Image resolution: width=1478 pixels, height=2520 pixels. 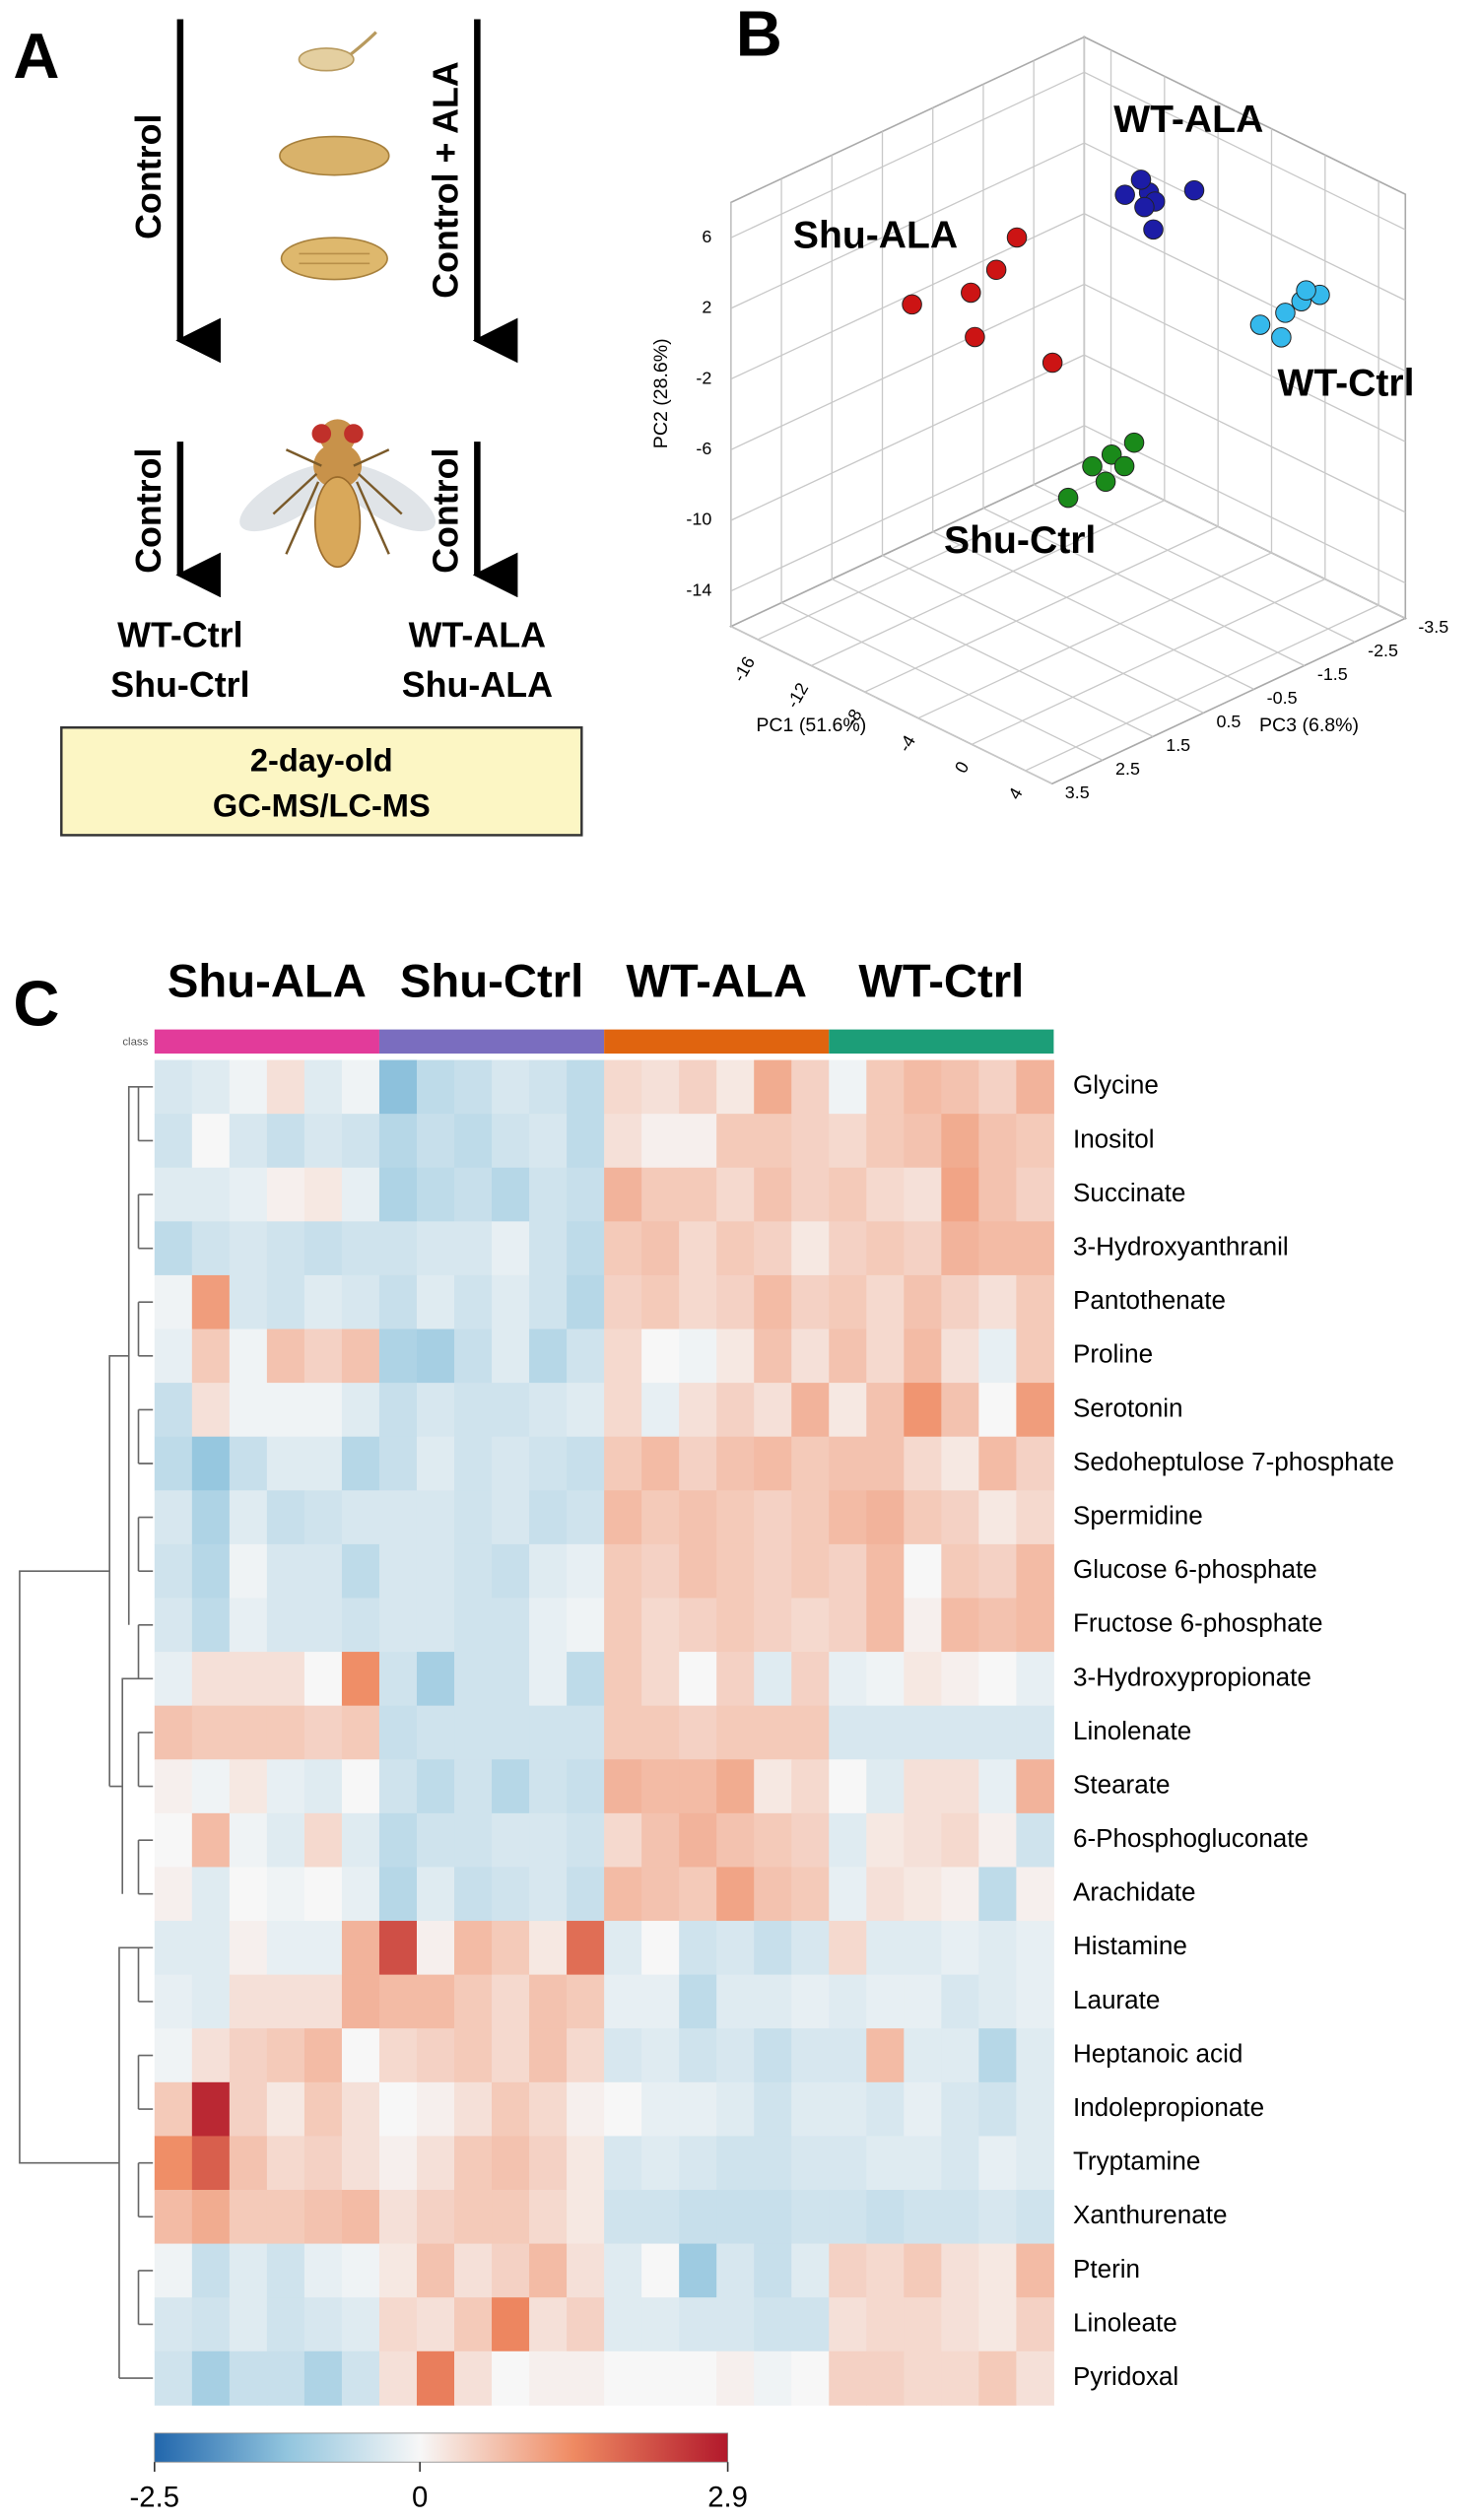 I want to click on x-axis-title: PC1 (51.6%), so click(x=811, y=725).